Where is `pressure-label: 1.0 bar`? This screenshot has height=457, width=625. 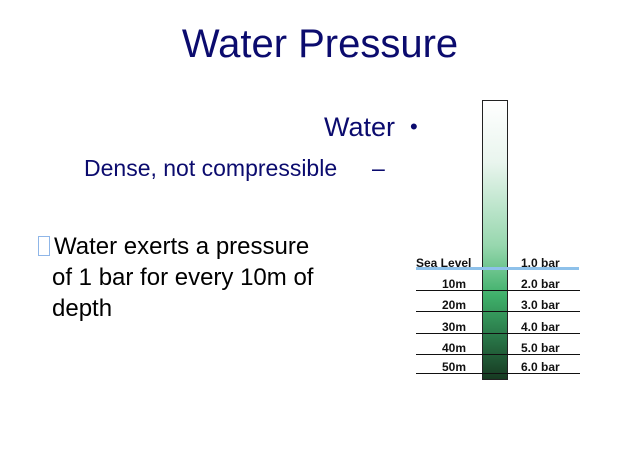 pressure-label: 1.0 bar is located at coordinates (540, 263).